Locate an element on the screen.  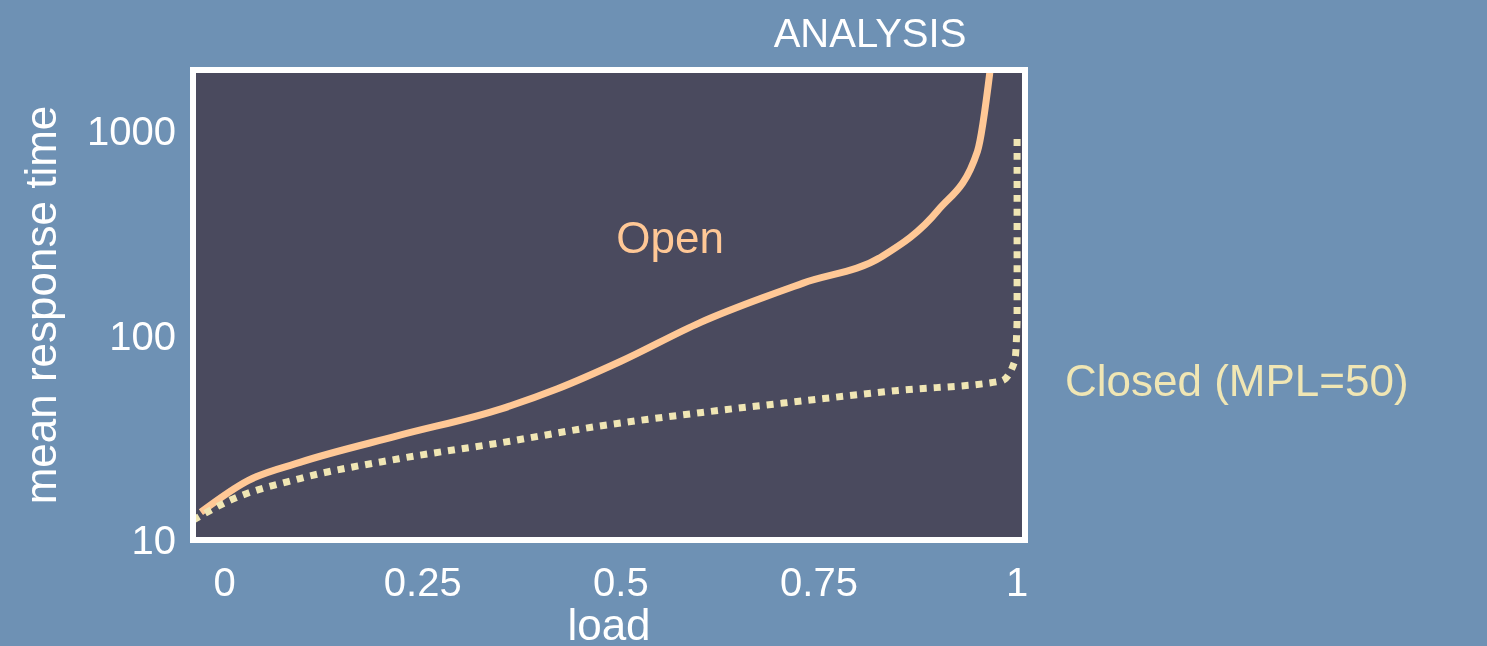
y-tick-label: 10 is located at coordinates (153, 540).